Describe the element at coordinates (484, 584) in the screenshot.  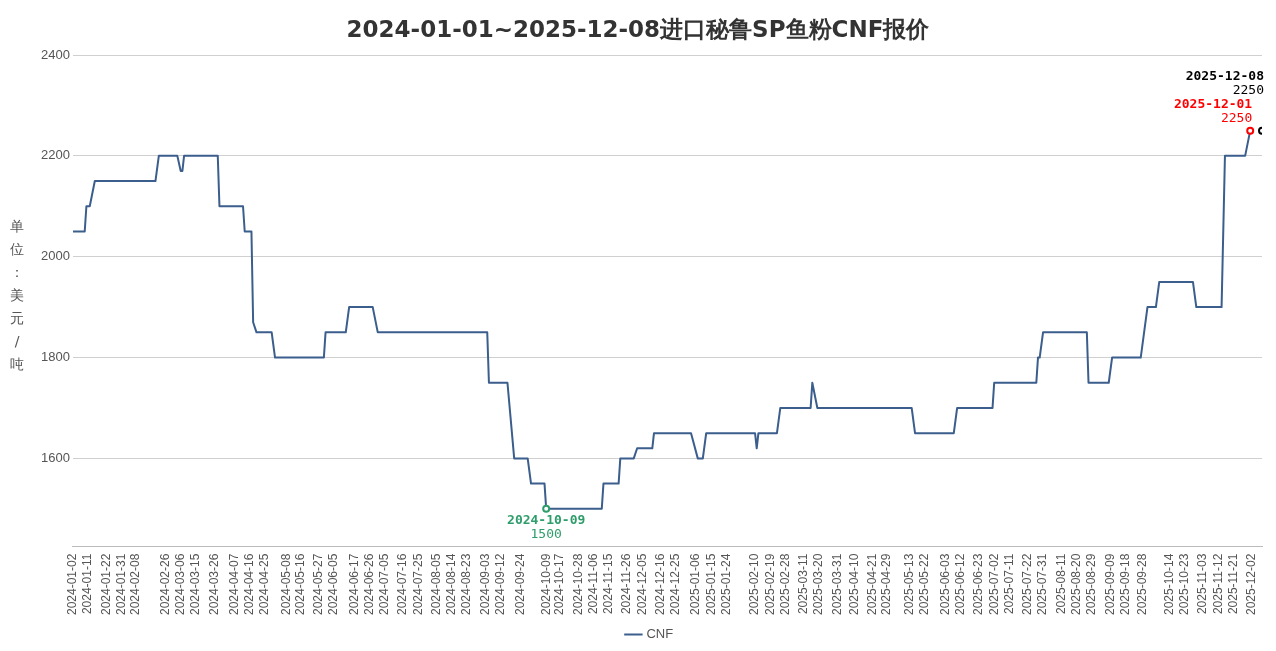
I see `x-tick-label: 2024-09-03` at that location.